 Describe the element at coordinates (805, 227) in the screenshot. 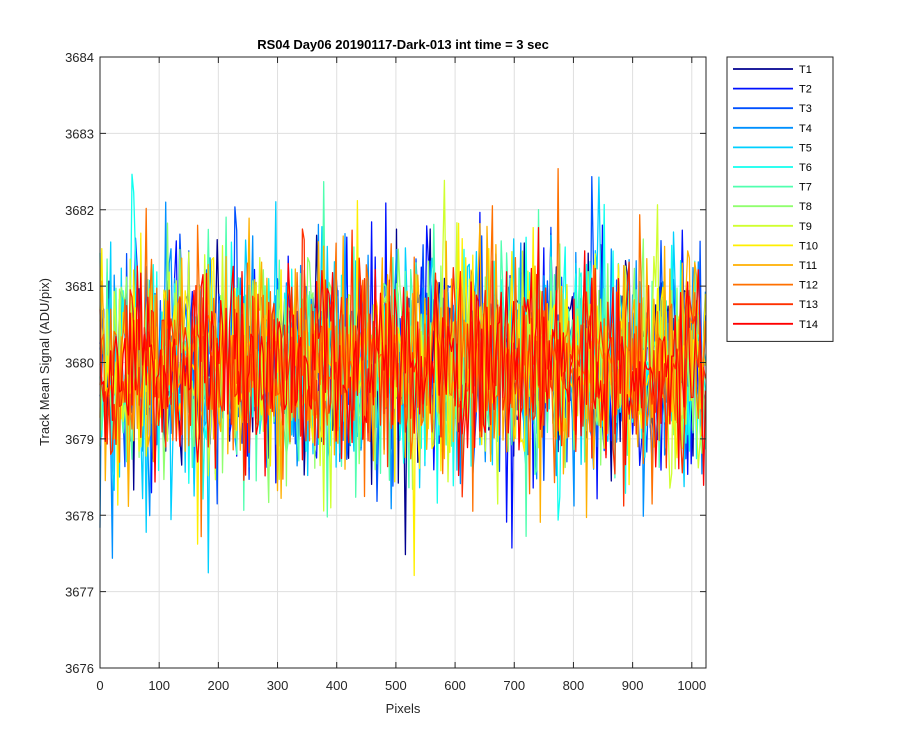

I see `legend-label: T9` at that location.